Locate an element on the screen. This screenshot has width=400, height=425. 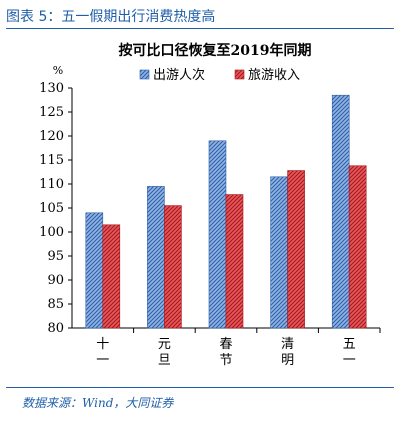
figure-title: 图表 5：五一假期出行消费热度高 is located at coordinates (111, 17).